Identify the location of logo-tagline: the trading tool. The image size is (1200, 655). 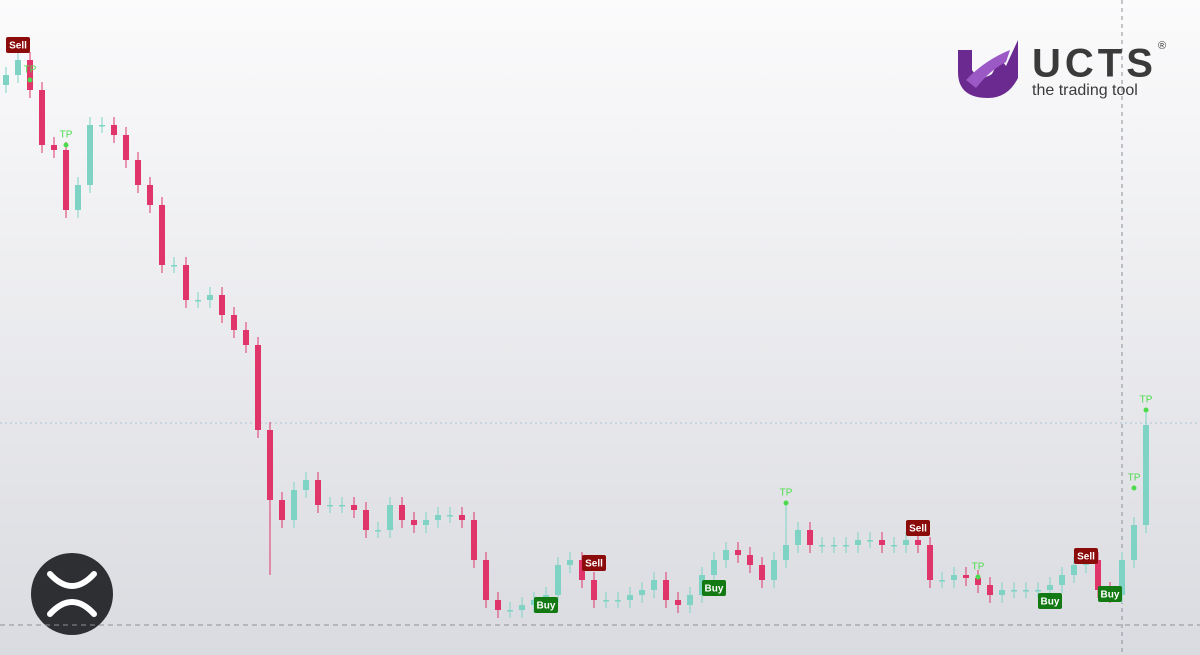
(1085, 90).